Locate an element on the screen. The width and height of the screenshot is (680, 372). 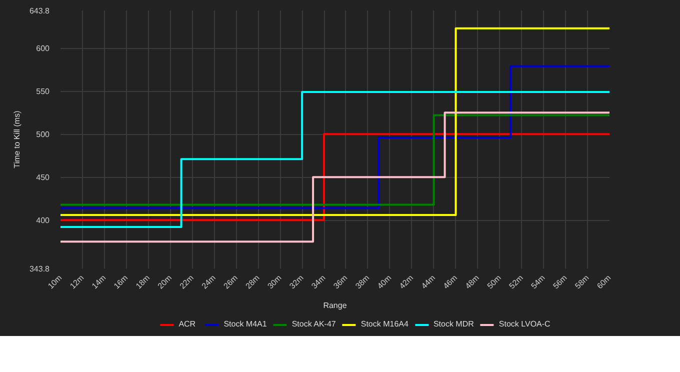
x-tick-label: 34m is located at coordinates (319, 282).